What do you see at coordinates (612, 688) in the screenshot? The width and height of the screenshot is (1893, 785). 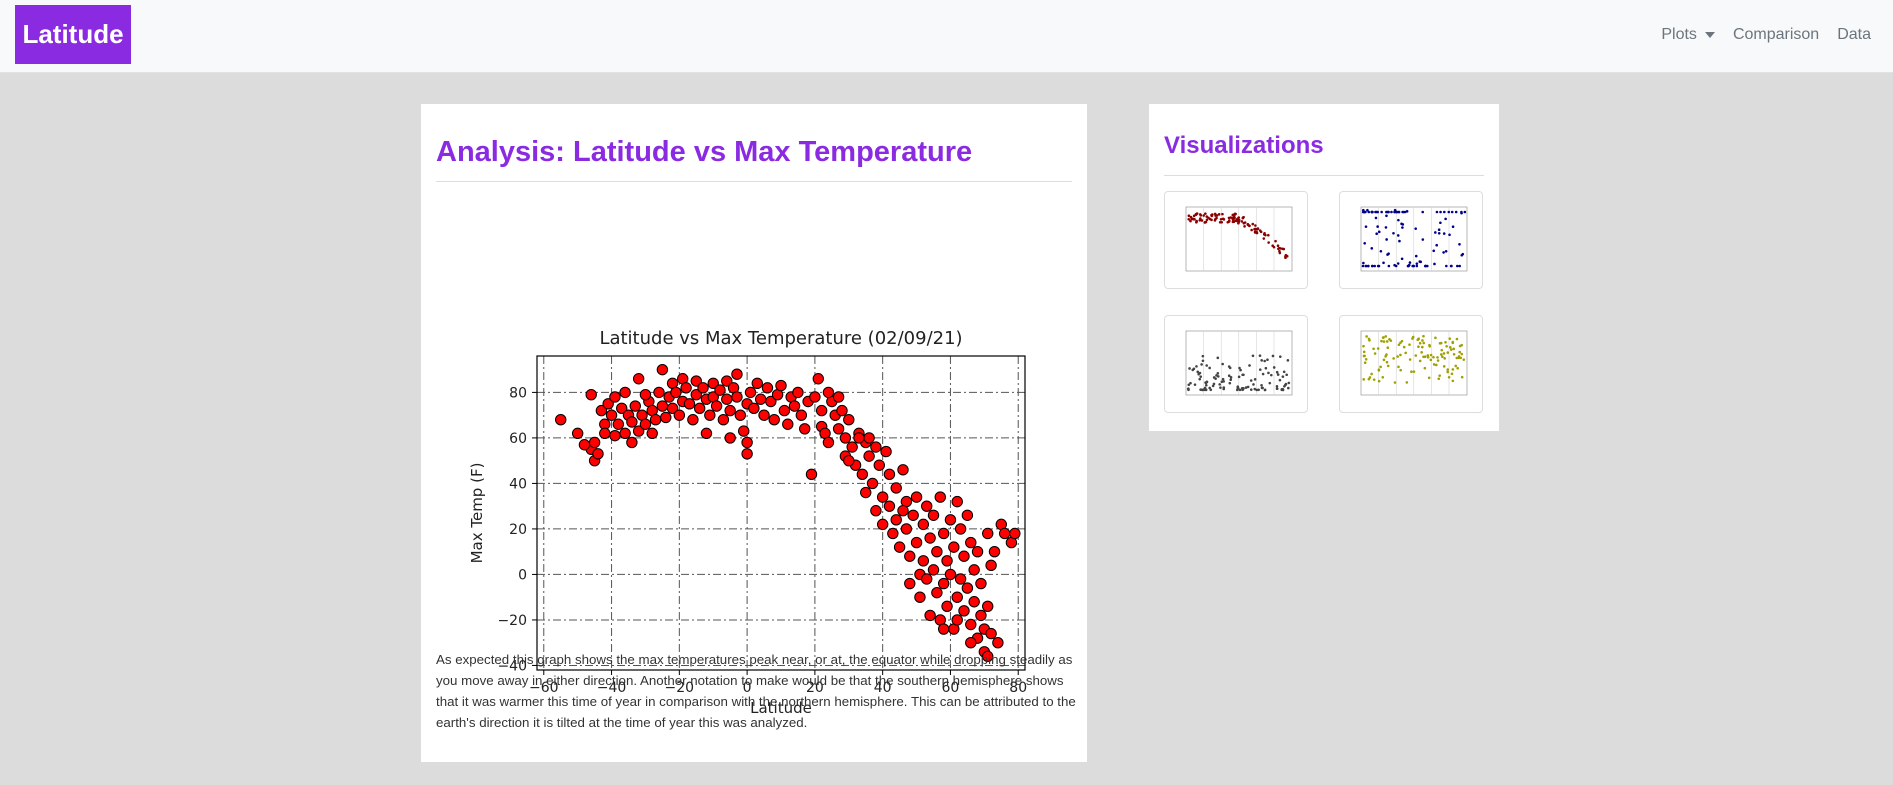 I see `x-tick-label: −40` at bounding box center [612, 688].